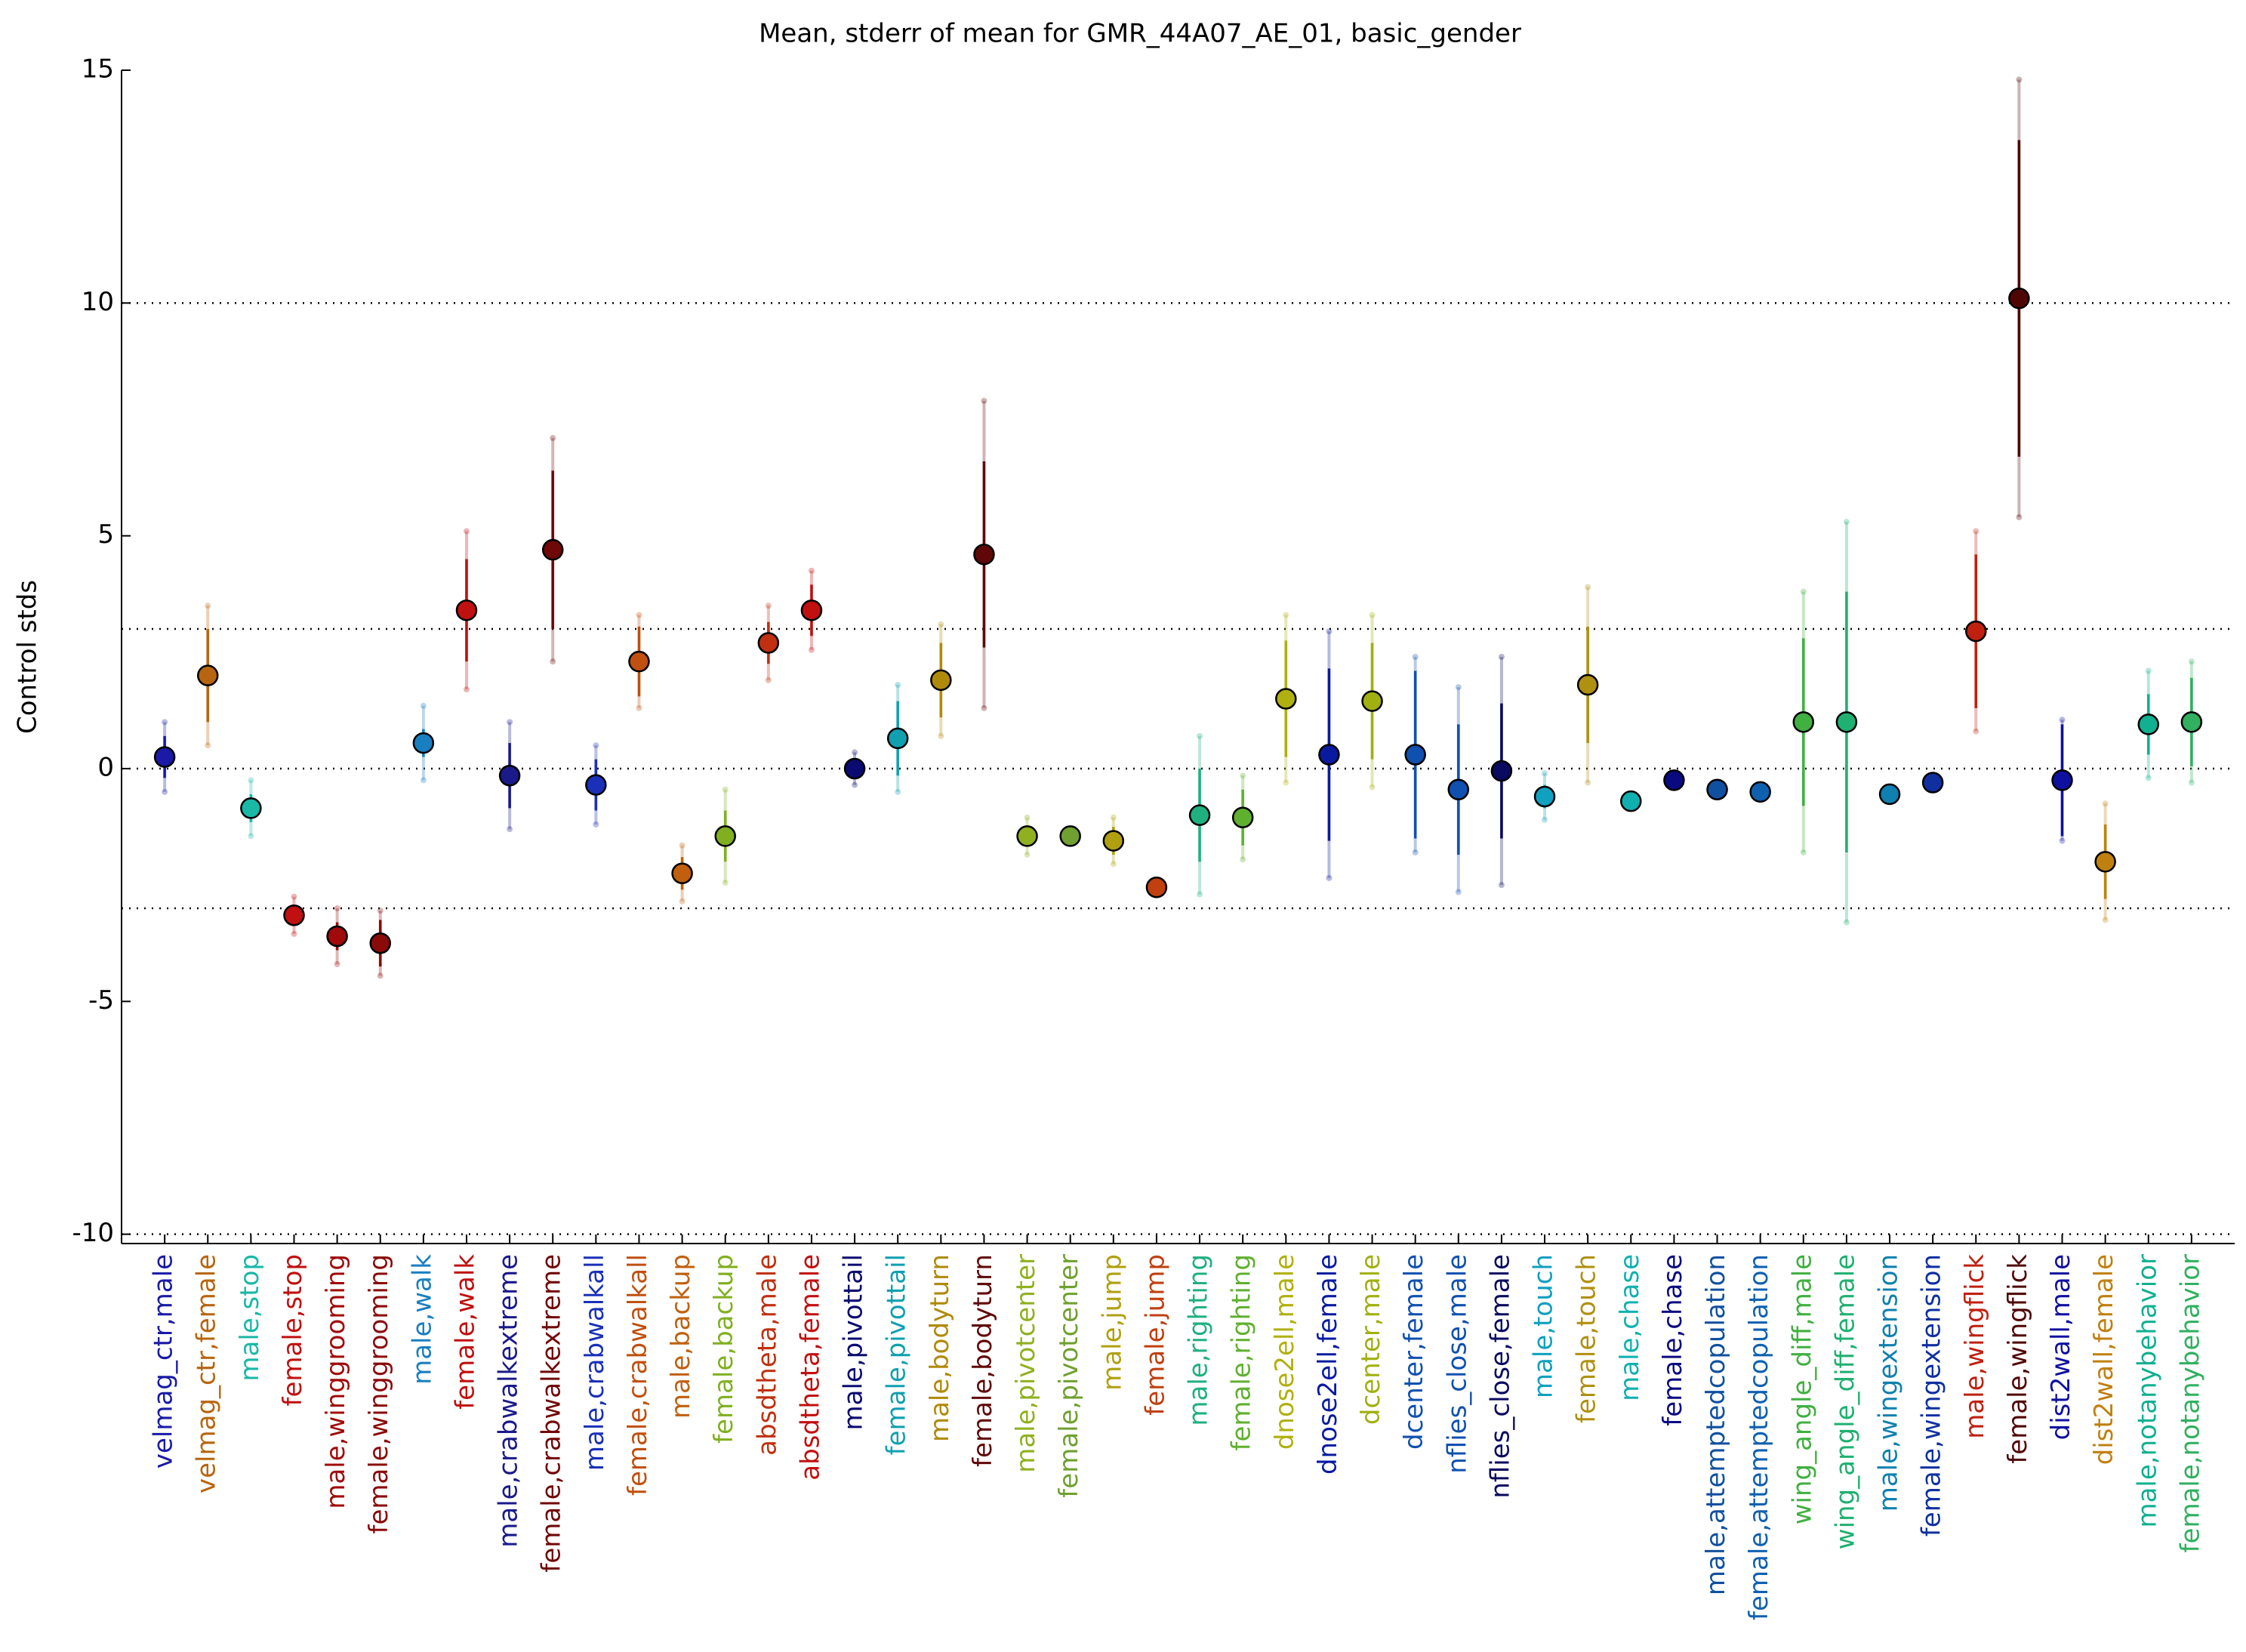  I want to click on x-tick-label: female,wingextension, so click(1932, 1395).